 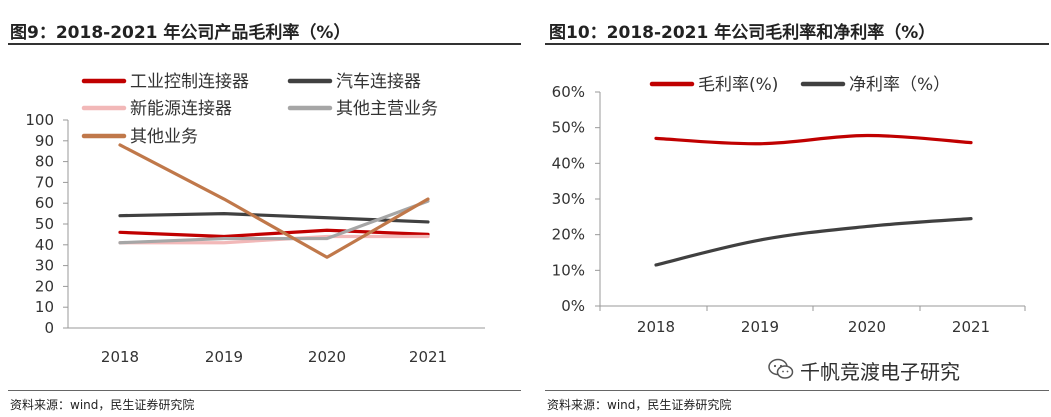 What do you see at coordinates (102, 405) in the screenshot?
I see `left-source-note: 资料来源：wind，民生证券研究院` at bounding box center [102, 405].